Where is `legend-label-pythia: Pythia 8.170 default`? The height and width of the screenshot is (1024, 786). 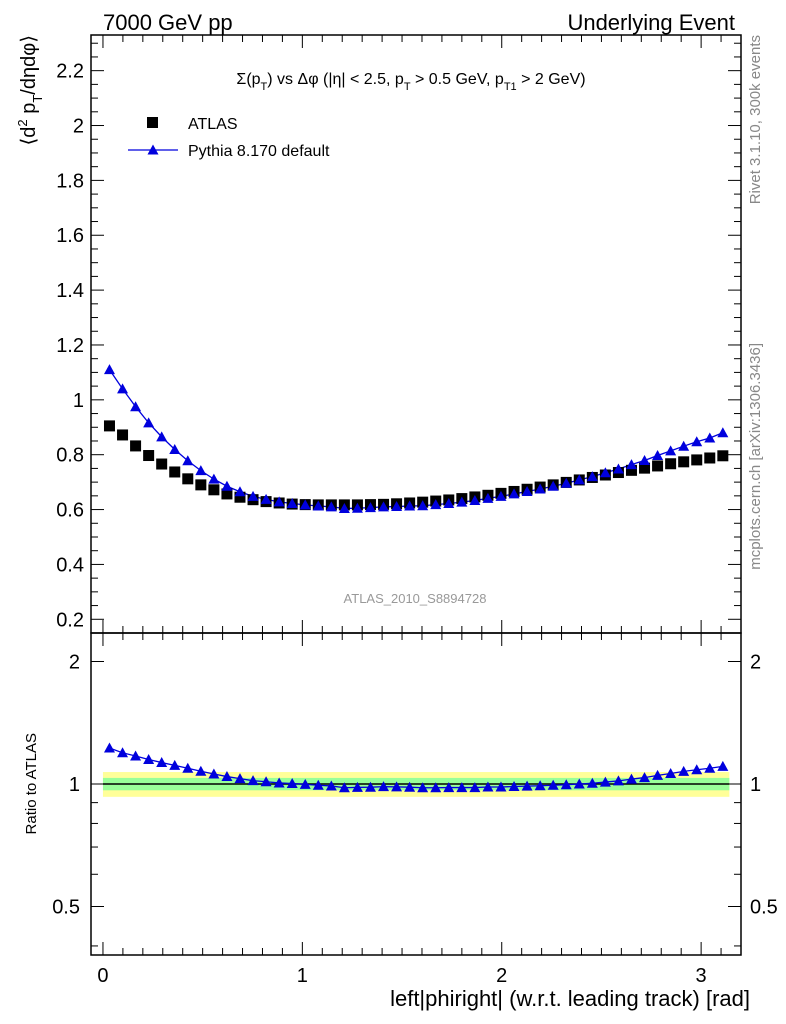 legend-label-pythia: Pythia 8.170 default is located at coordinates (259, 151).